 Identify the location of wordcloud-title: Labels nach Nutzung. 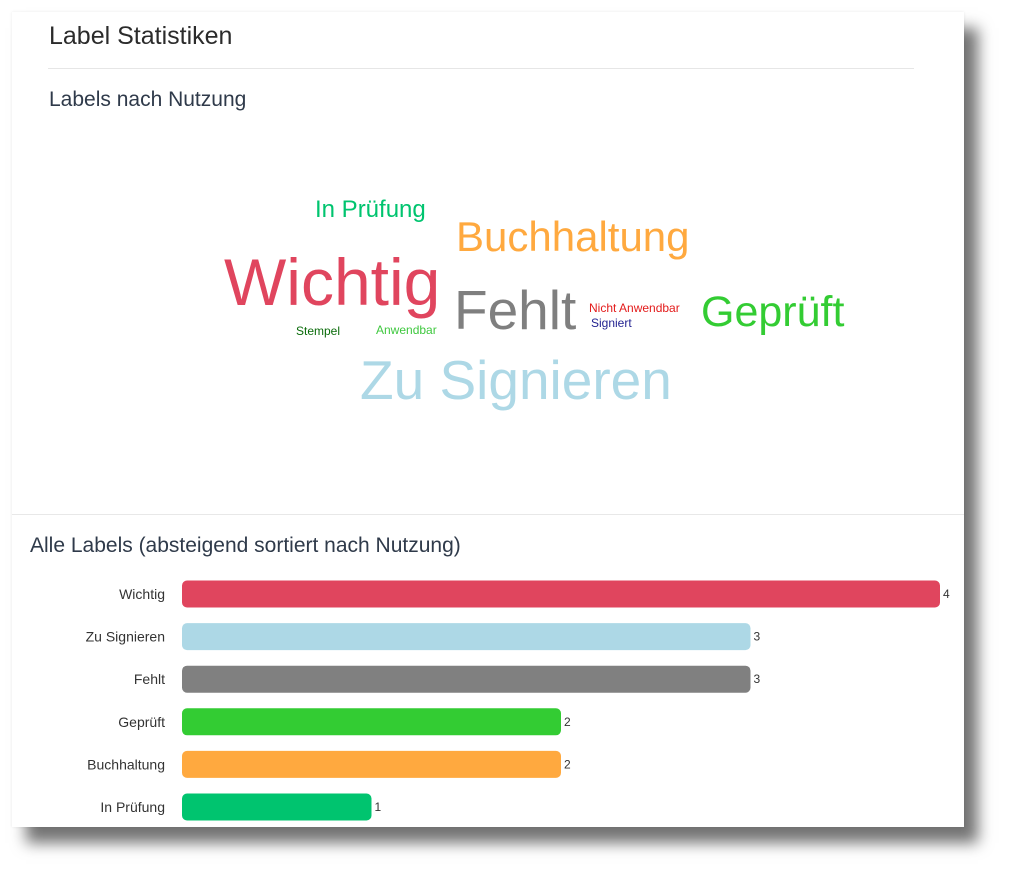
(148, 99).